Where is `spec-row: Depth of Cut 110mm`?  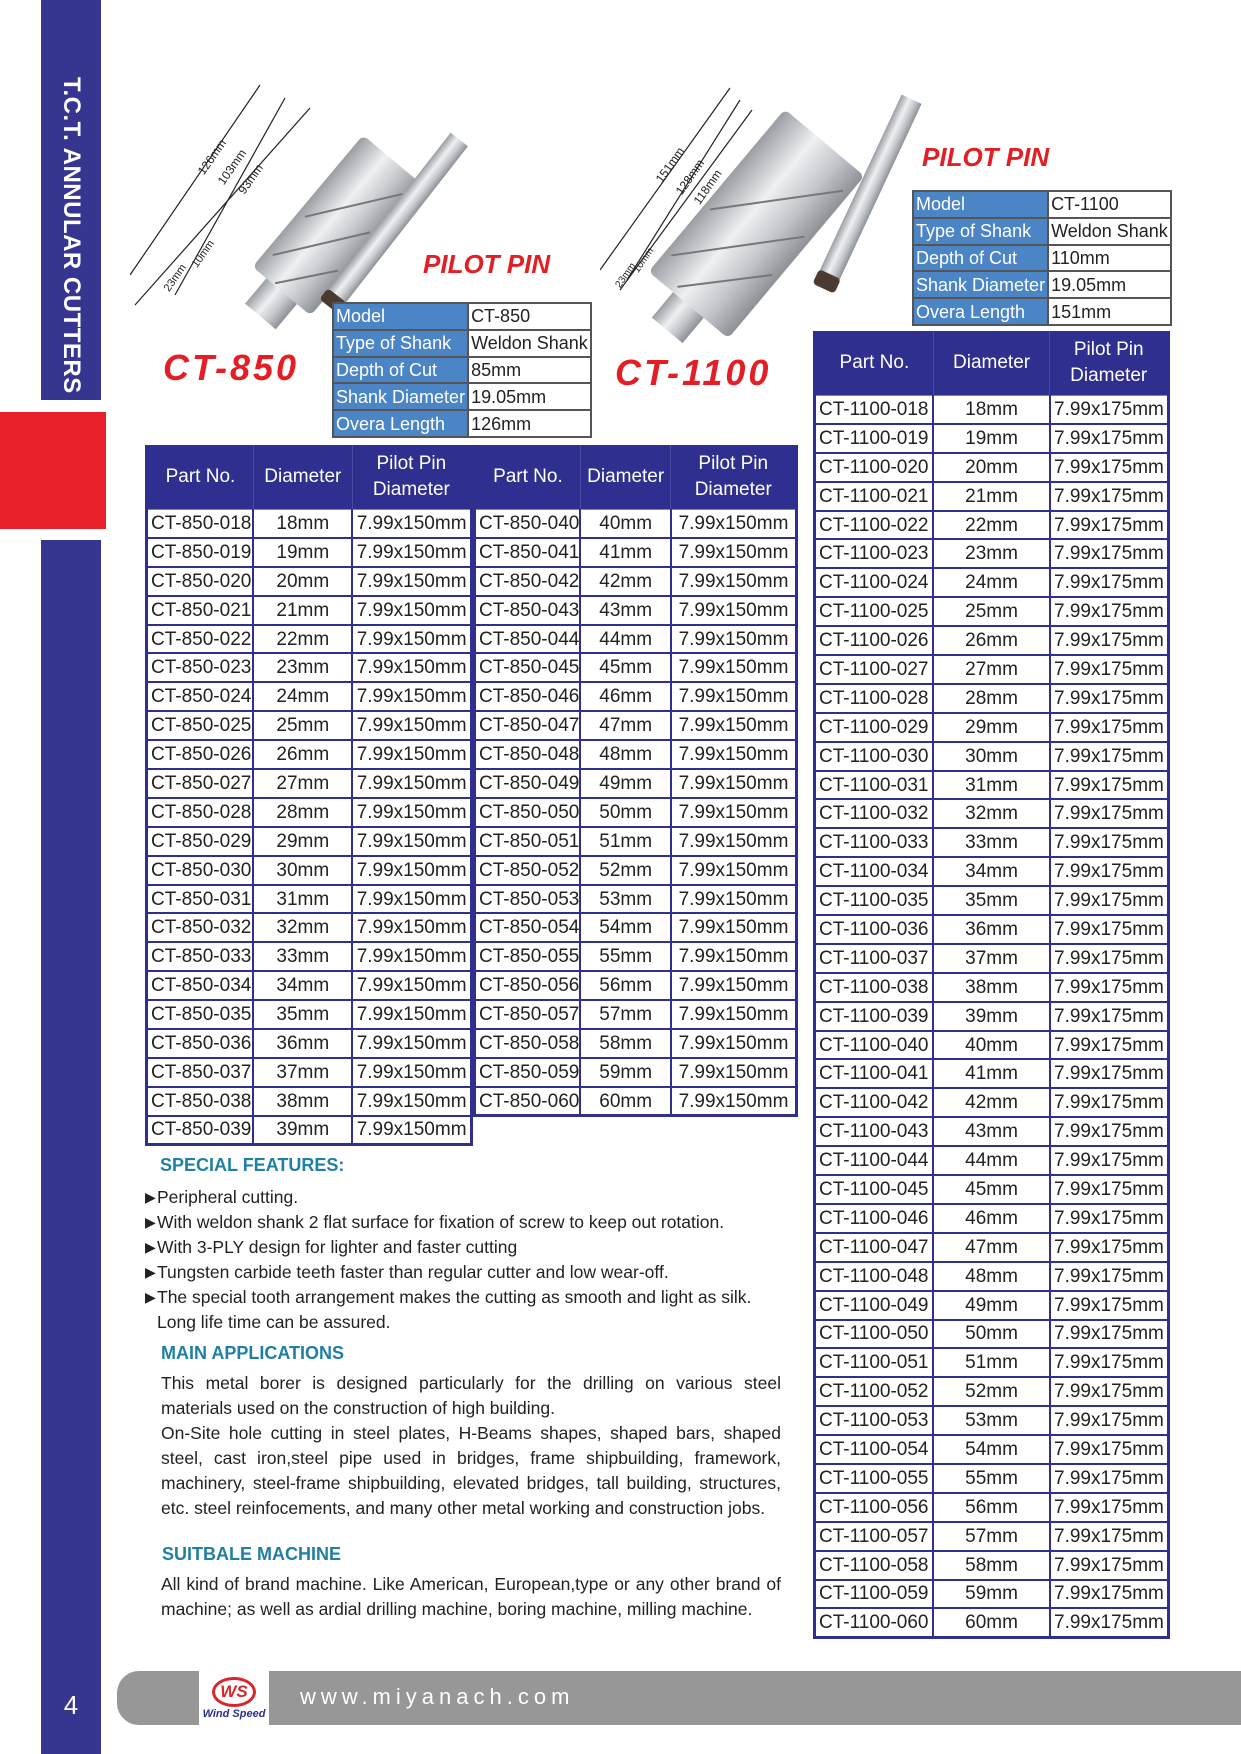
spec-row: Depth of Cut 110mm is located at coordinates (1041, 258).